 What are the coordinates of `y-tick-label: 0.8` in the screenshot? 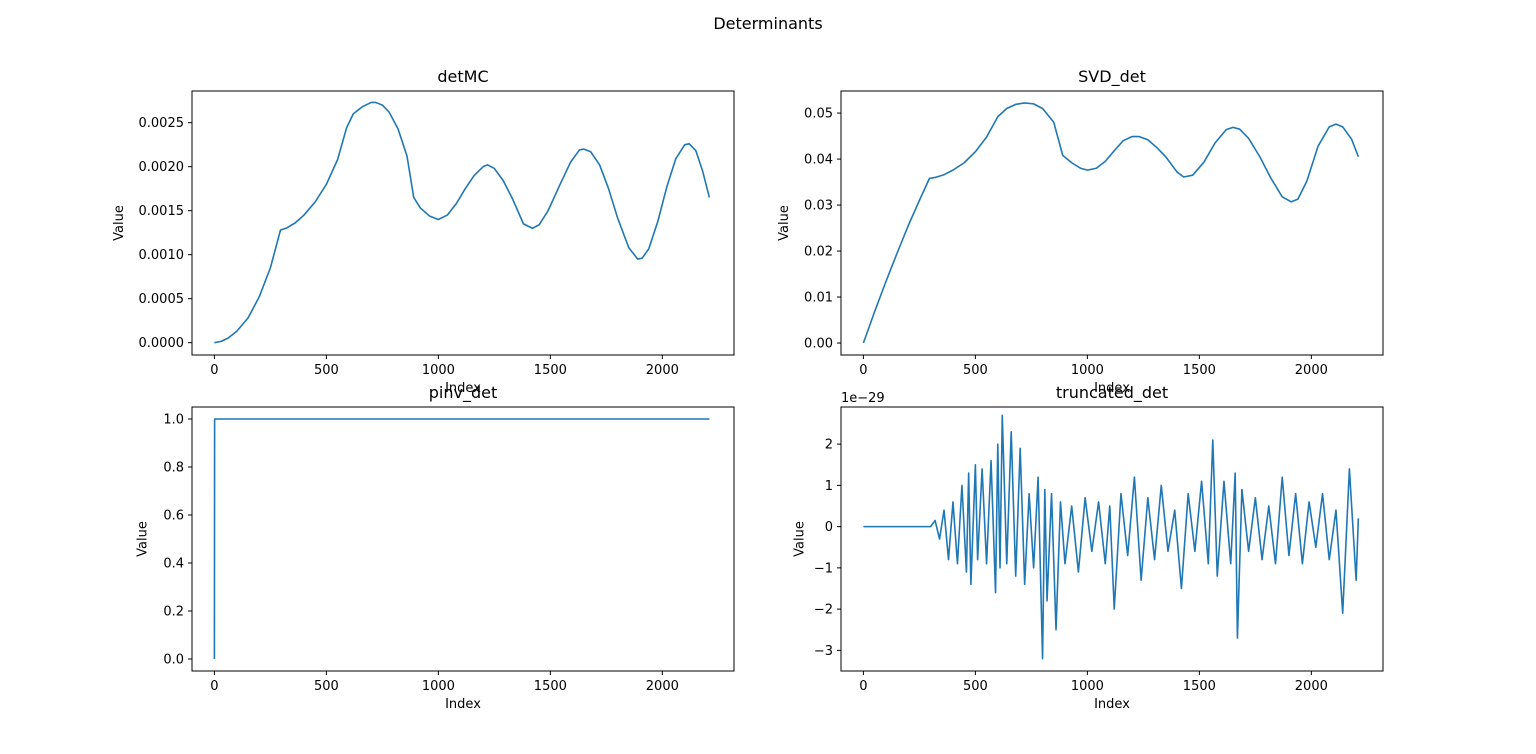 It's located at (173, 468).